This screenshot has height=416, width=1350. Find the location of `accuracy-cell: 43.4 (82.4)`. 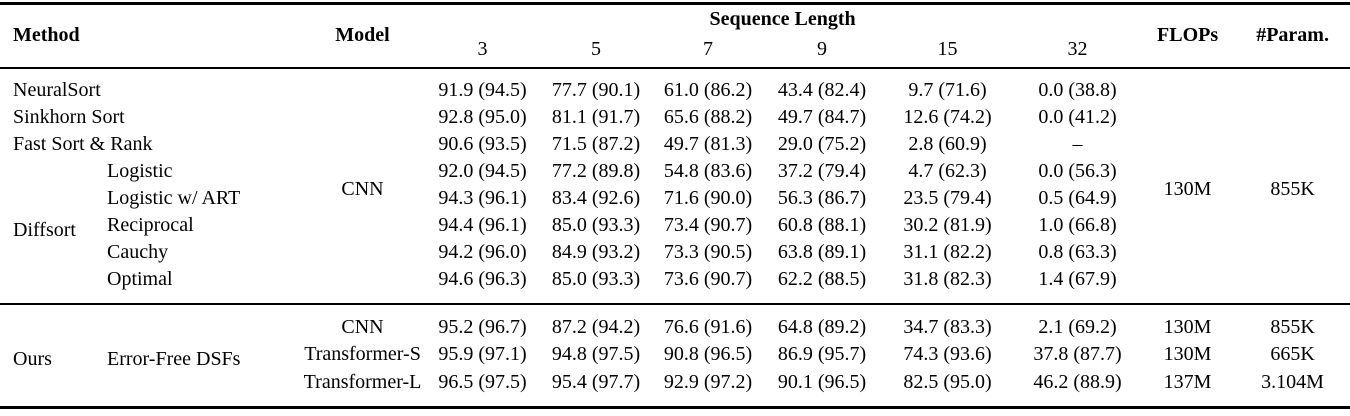

accuracy-cell: 43.4 (82.4) is located at coordinates (822, 89).